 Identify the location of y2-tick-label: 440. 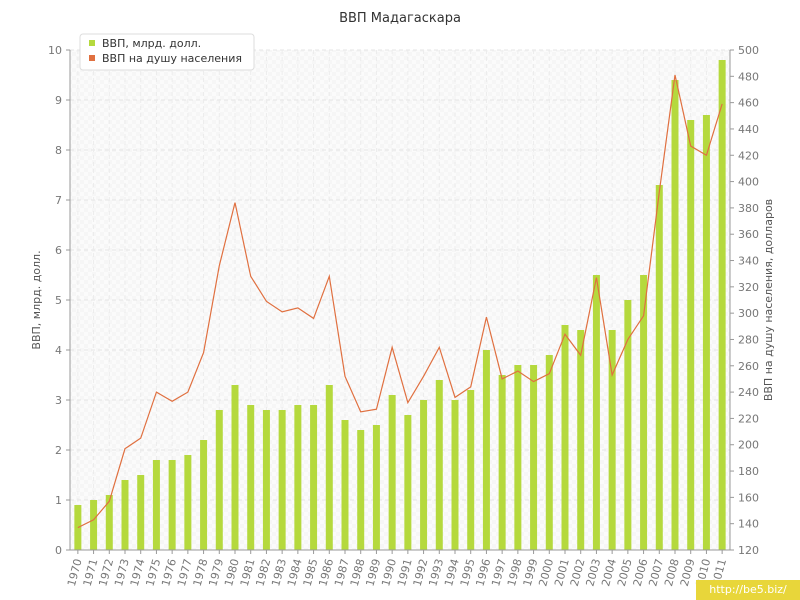
(748, 129).